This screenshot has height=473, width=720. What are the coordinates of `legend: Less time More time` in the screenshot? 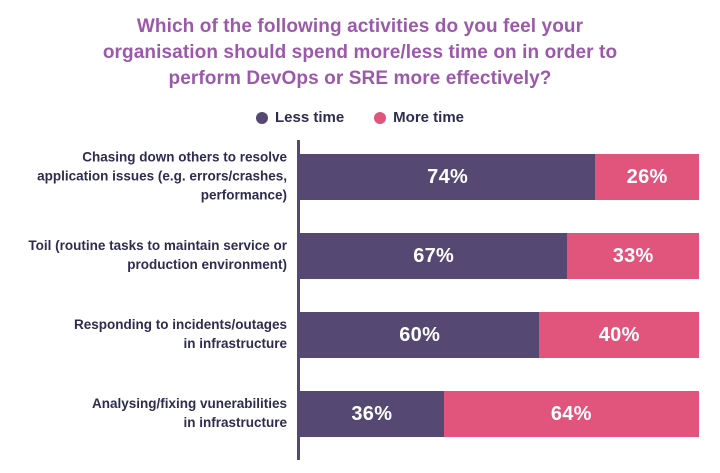 It's located at (360, 117).